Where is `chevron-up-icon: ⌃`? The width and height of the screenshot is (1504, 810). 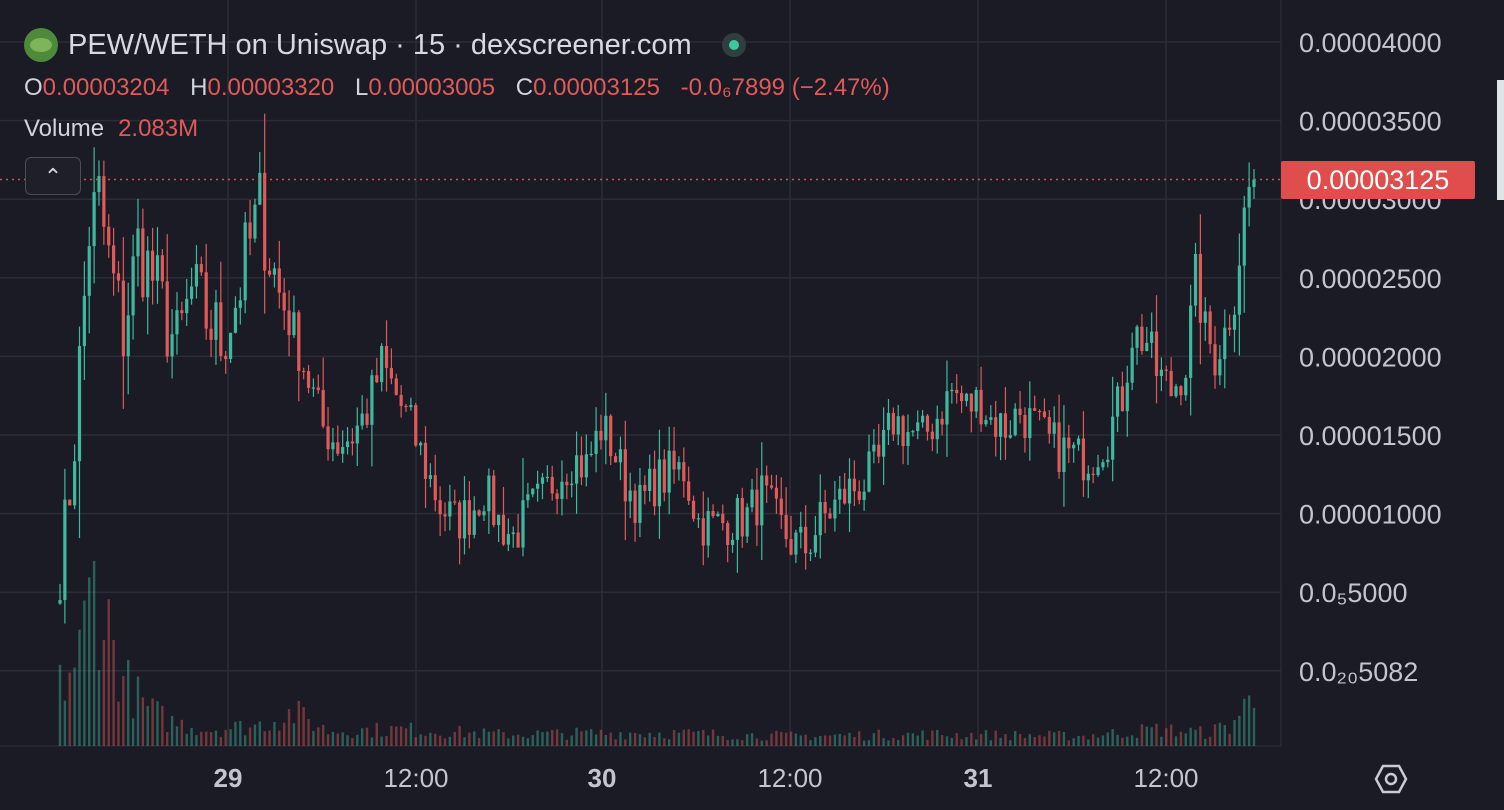 chevron-up-icon: ⌃ is located at coordinates (53, 176).